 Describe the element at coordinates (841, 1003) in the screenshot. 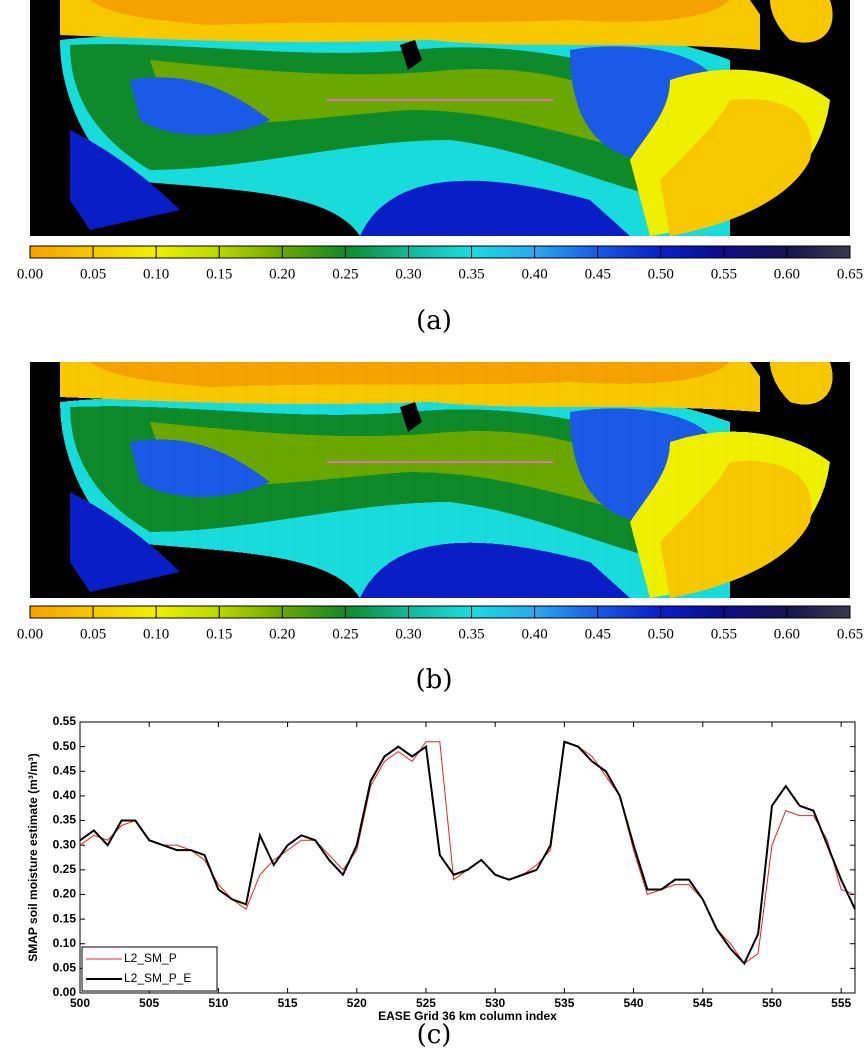

I see `x-tick-label: 555` at that location.